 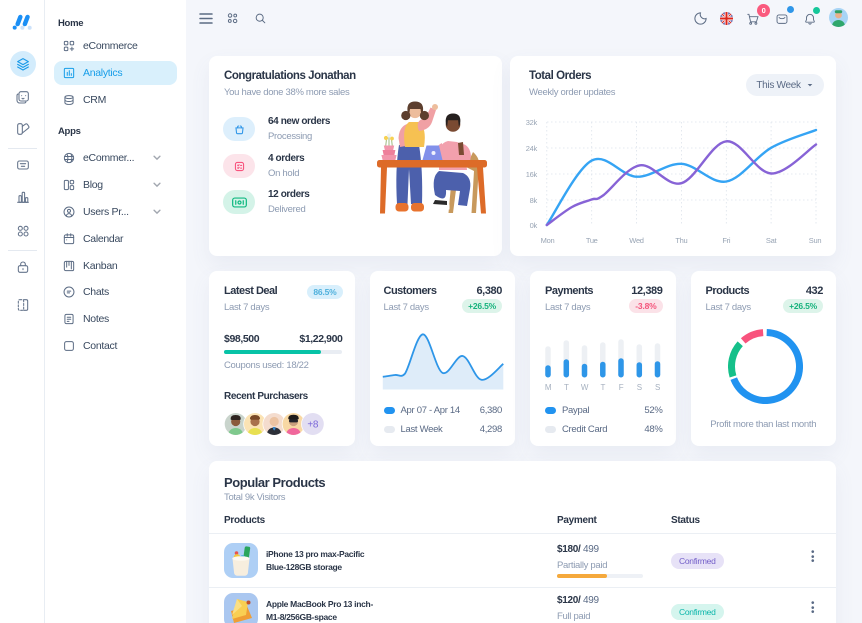 What do you see at coordinates (621, 387) in the screenshot?
I see `svg-text: F` at bounding box center [621, 387].